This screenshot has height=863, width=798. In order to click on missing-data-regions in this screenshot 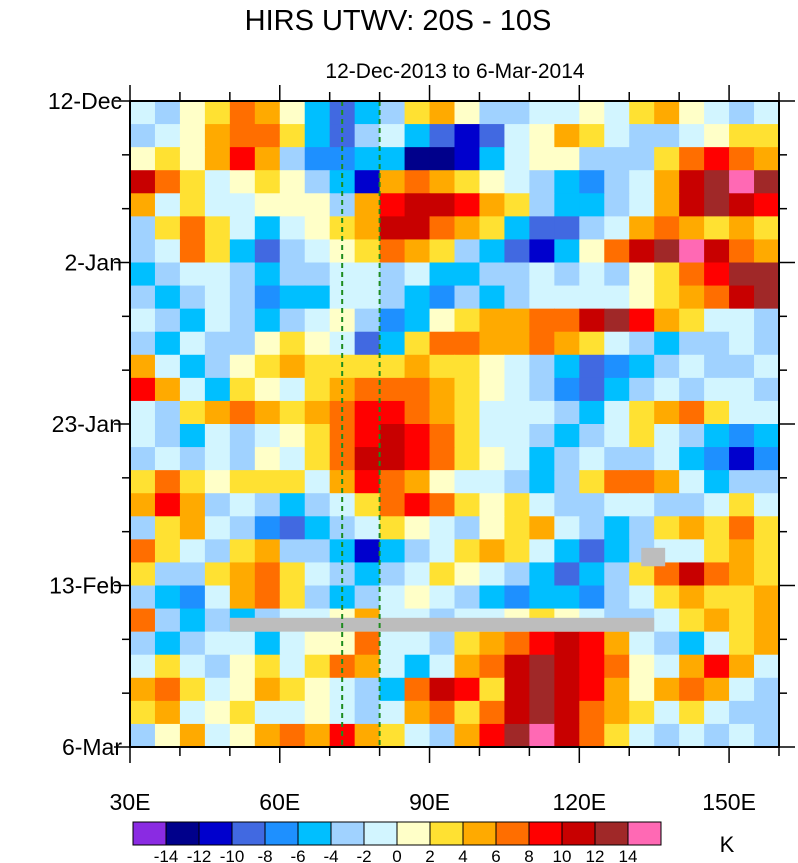, I will do `click(447, 589)`.